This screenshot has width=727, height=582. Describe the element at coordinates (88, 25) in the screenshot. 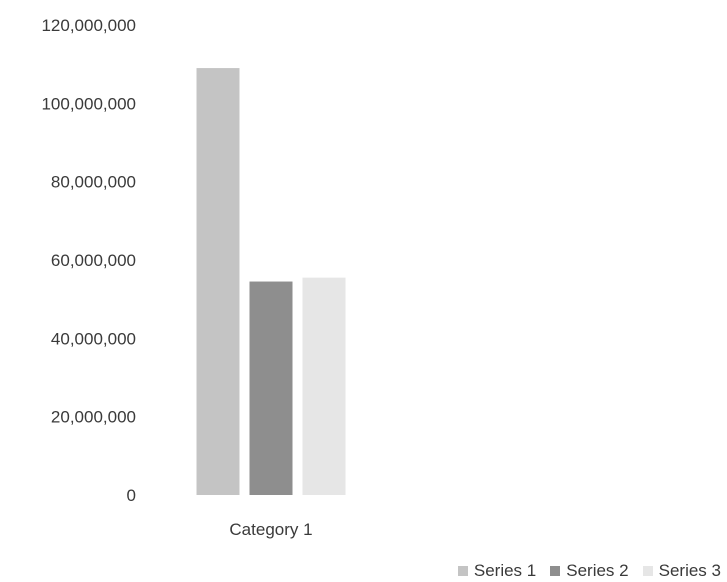

I see `y-tick-label: 120,000,000` at that location.